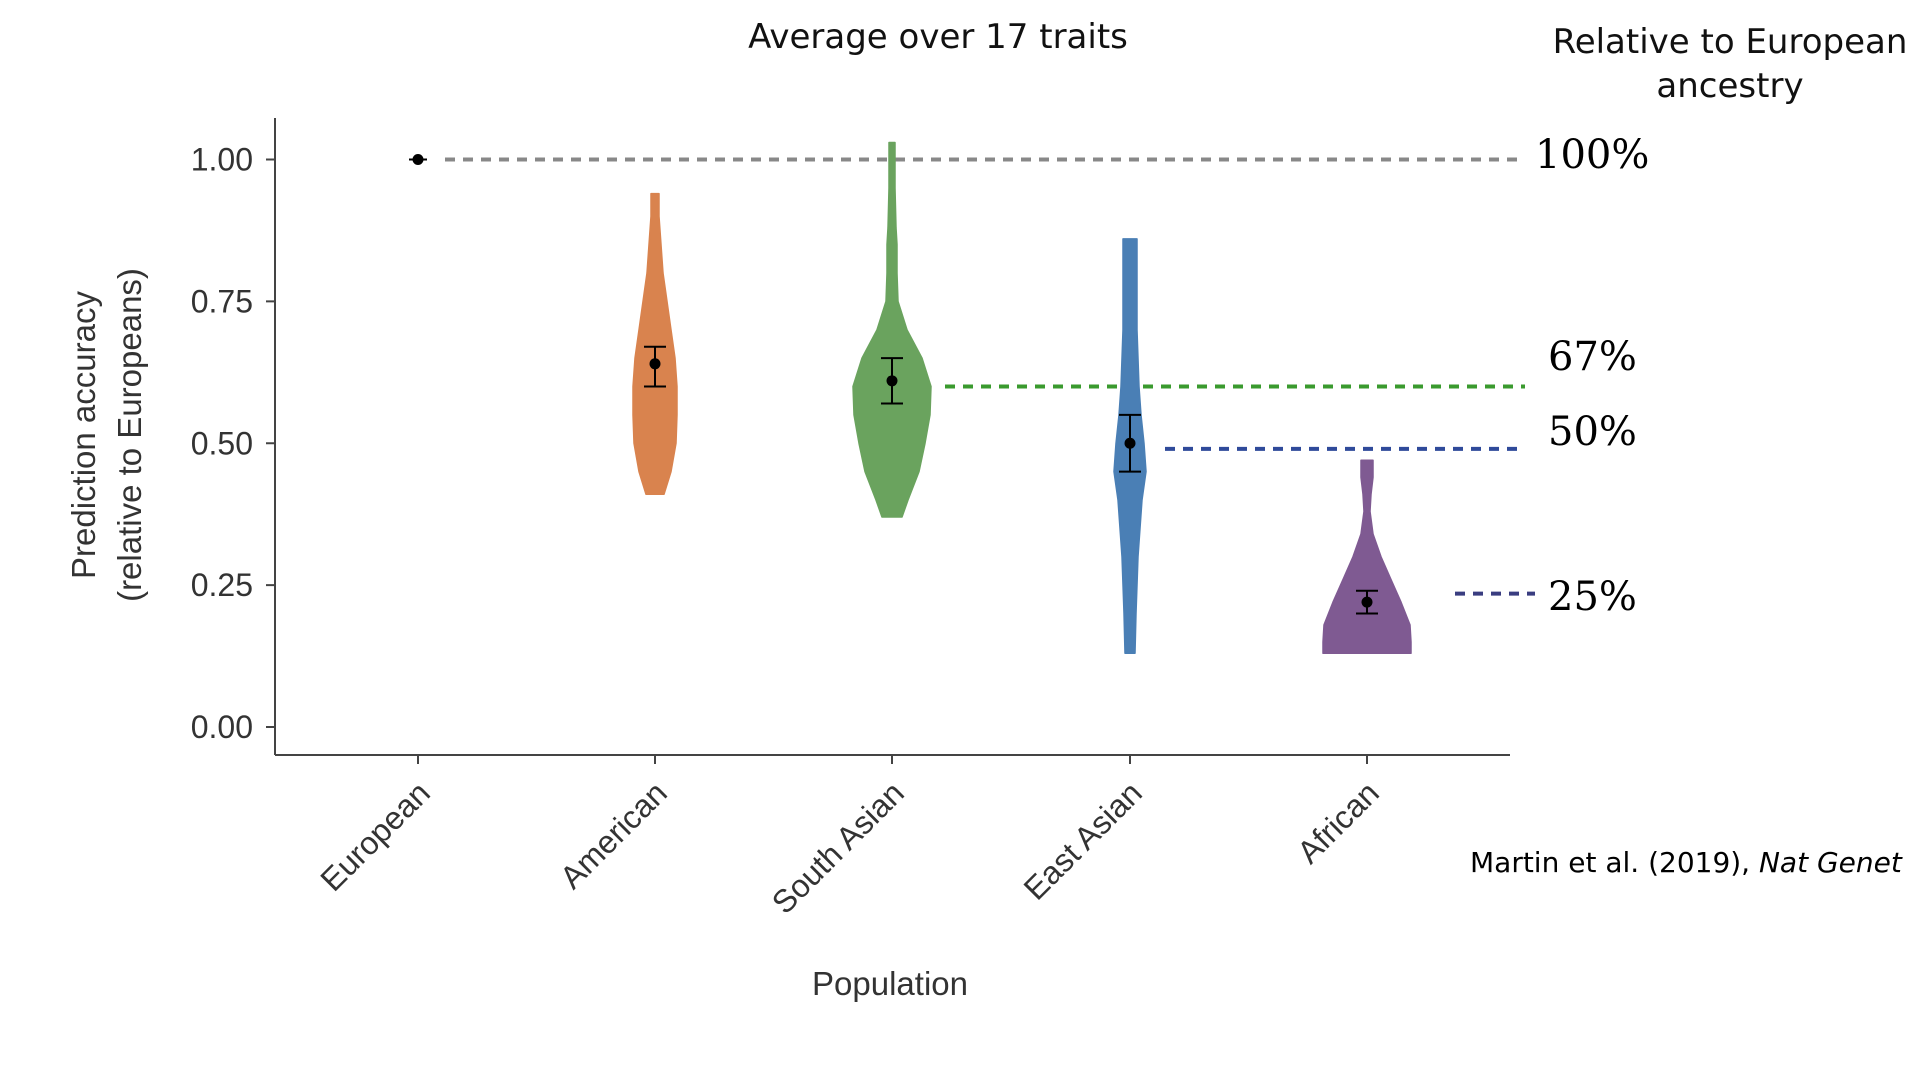 This screenshot has height=1080, width=1920. I want to click on violin-south-asian, so click(892, 329).